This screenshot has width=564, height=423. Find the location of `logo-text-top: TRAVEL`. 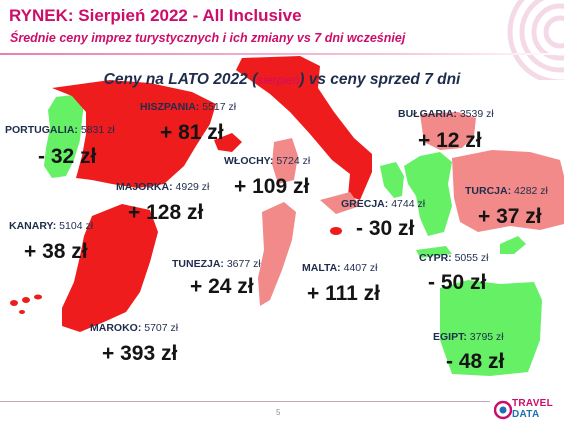

logo-text-top: TRAVEL is located at coordinates (533, 403).